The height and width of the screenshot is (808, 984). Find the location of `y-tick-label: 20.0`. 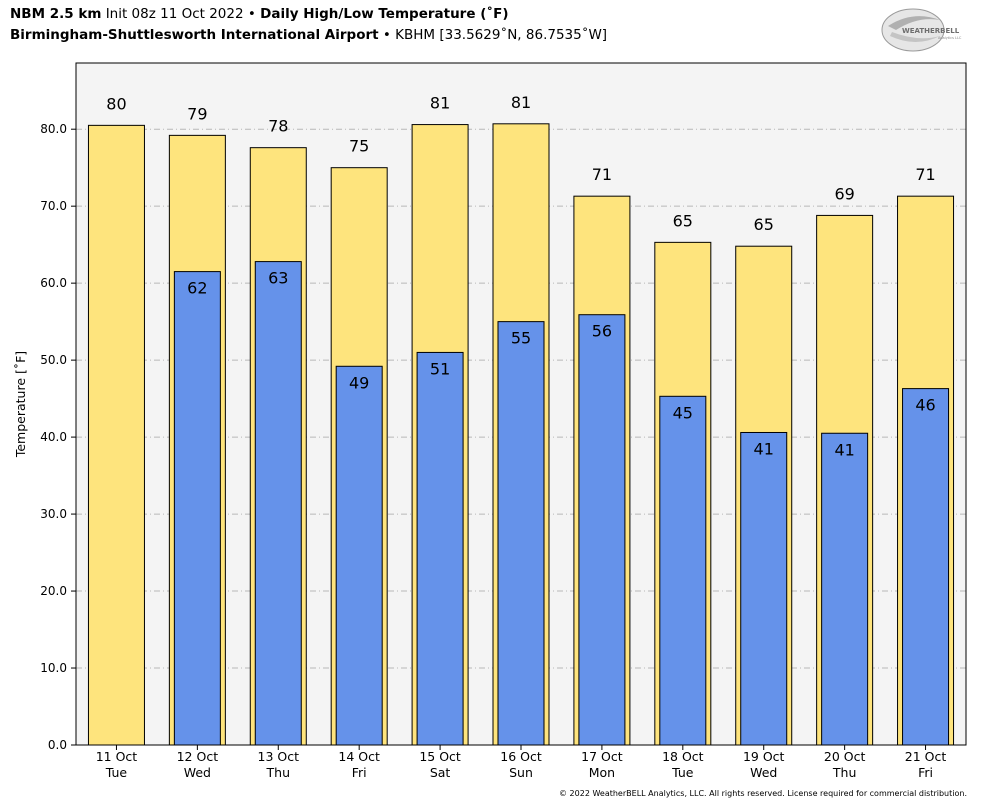

y-tick-label: 20.0 is located at coordinates (53, 591).